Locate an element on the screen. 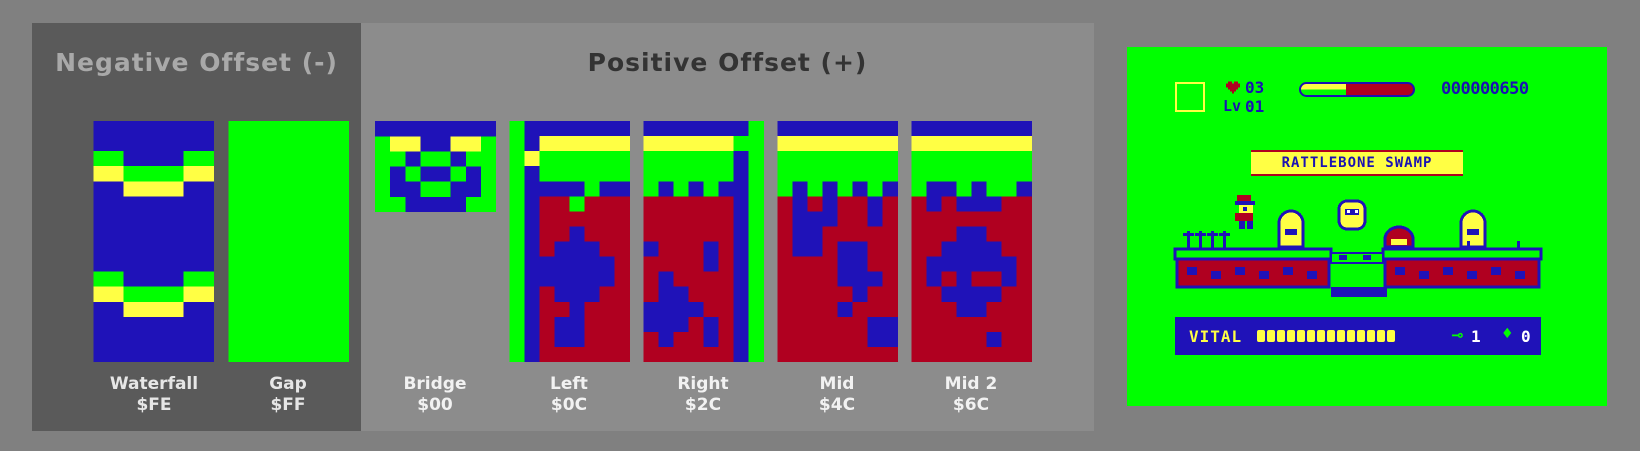 Image resolution: width=1640 pixels, height=451 pixels. tile-bridge is located at coordinates (435, 166).